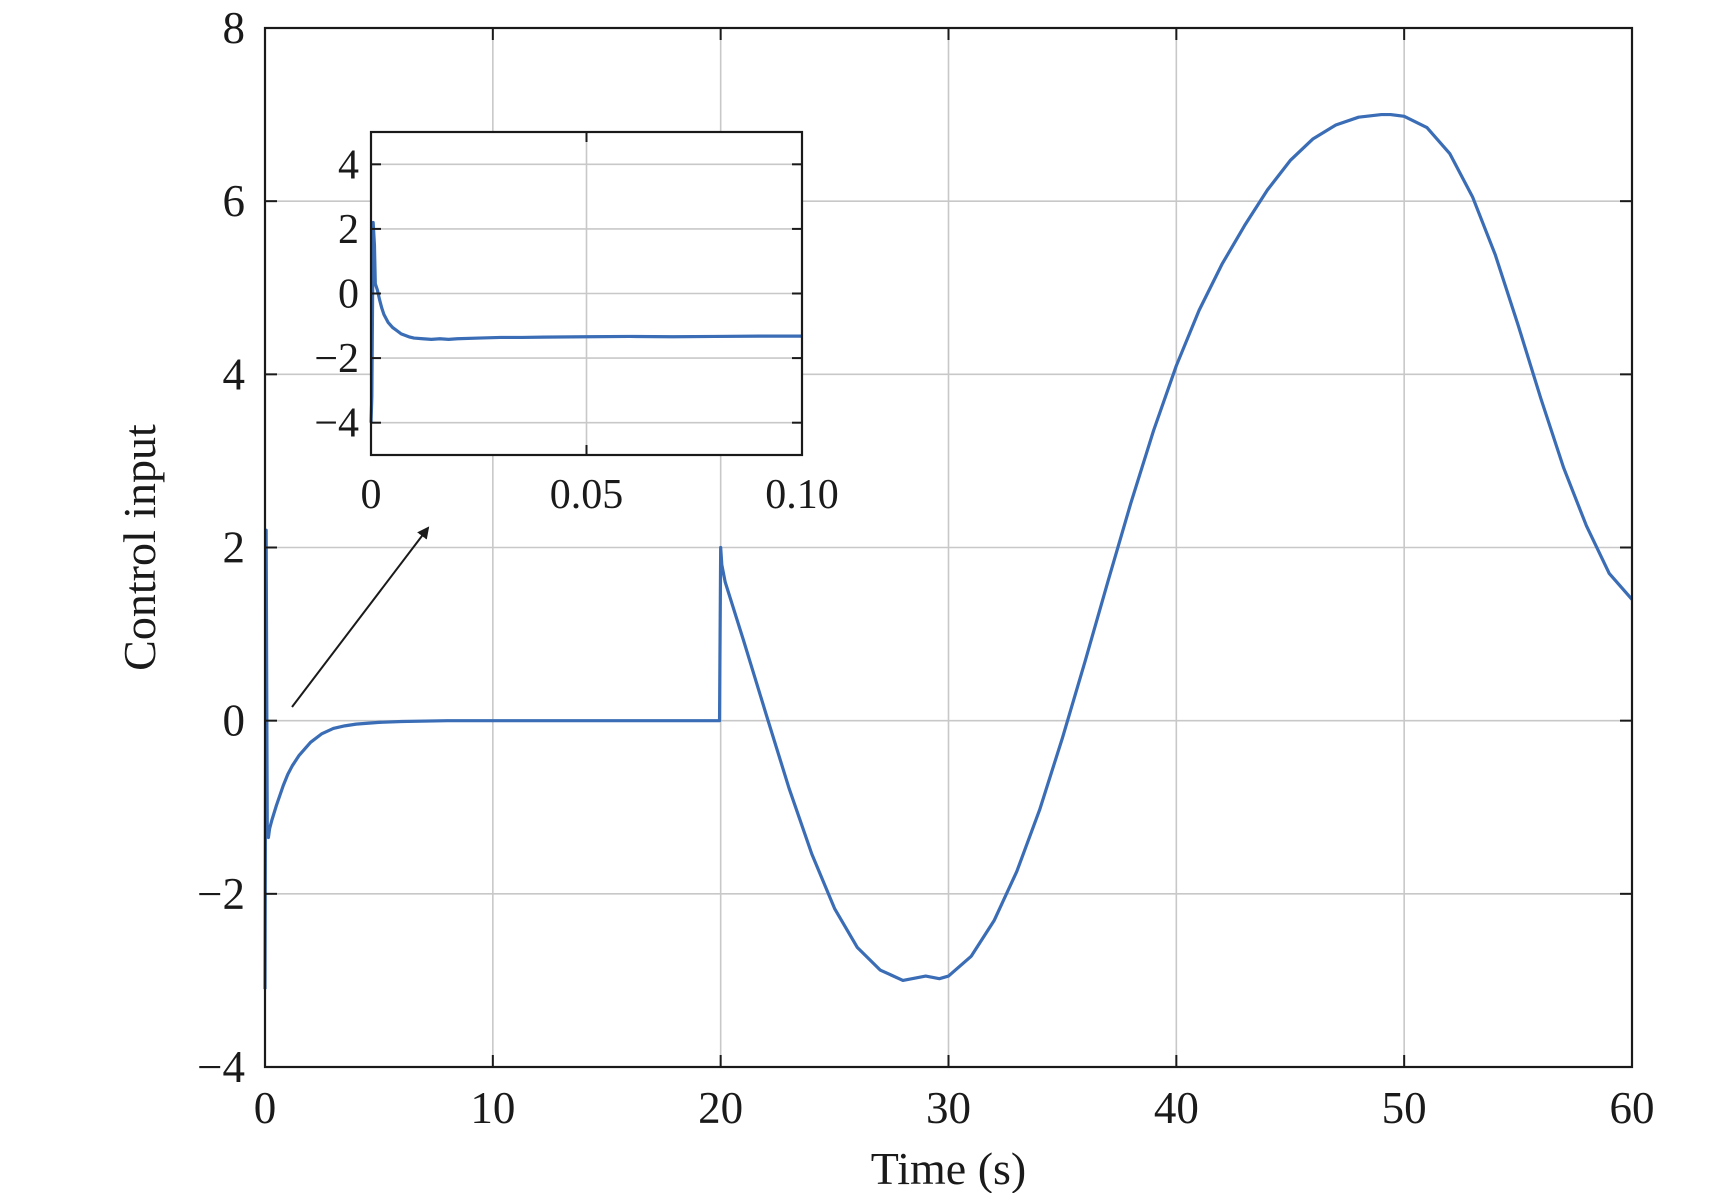  I want to click on inset-plot: 0 0.05 0.10 −4 −2 0 2 4, so click(576, 324).